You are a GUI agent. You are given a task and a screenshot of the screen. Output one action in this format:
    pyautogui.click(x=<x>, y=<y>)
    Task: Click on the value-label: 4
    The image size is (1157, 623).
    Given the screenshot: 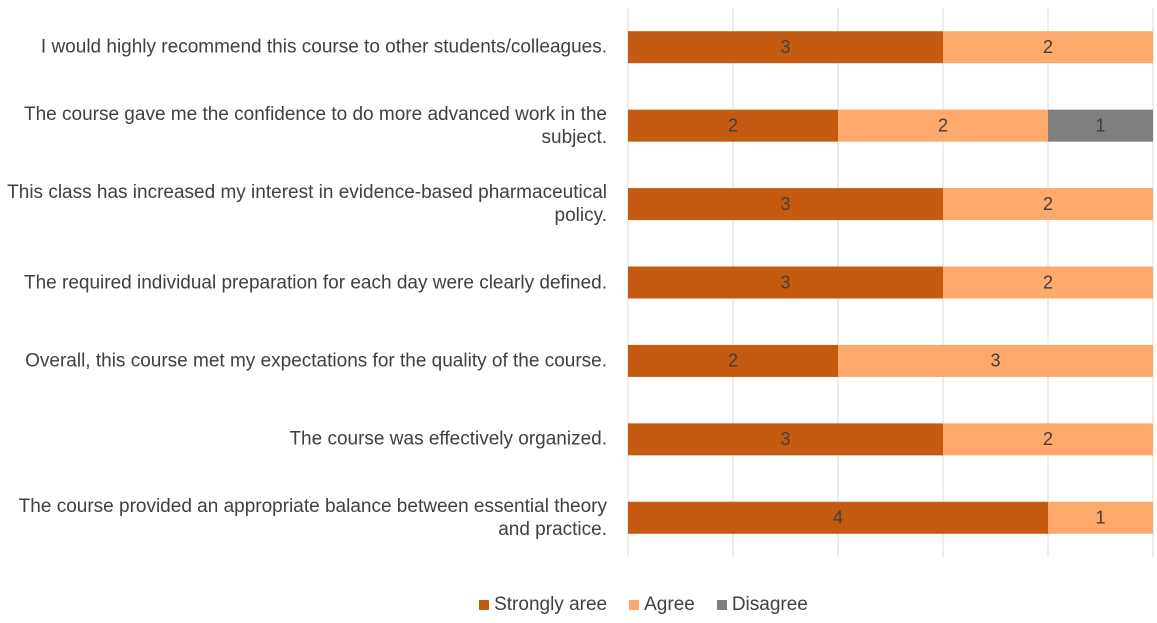 What is the action you would take?
    pyautogui.click(x=838, y=518)
    